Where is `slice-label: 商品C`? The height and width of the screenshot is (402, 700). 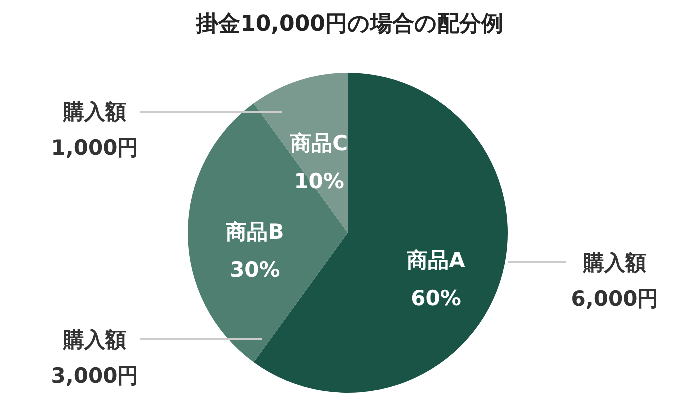 slice-label: 商品C is located at coordinates (319, 144).